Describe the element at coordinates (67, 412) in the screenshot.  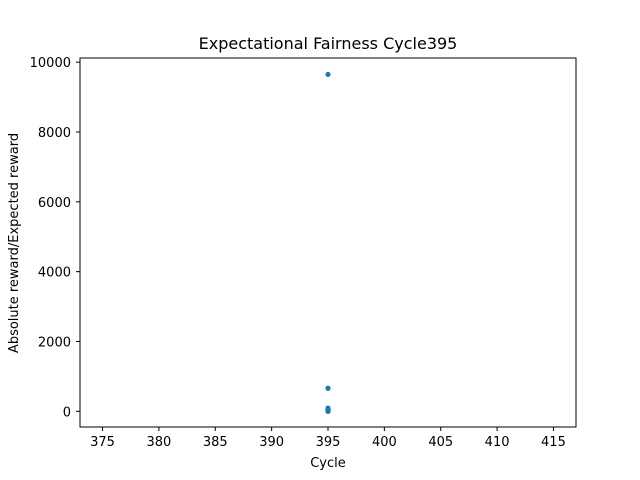
I see `y-tick-label: 0` at that location.